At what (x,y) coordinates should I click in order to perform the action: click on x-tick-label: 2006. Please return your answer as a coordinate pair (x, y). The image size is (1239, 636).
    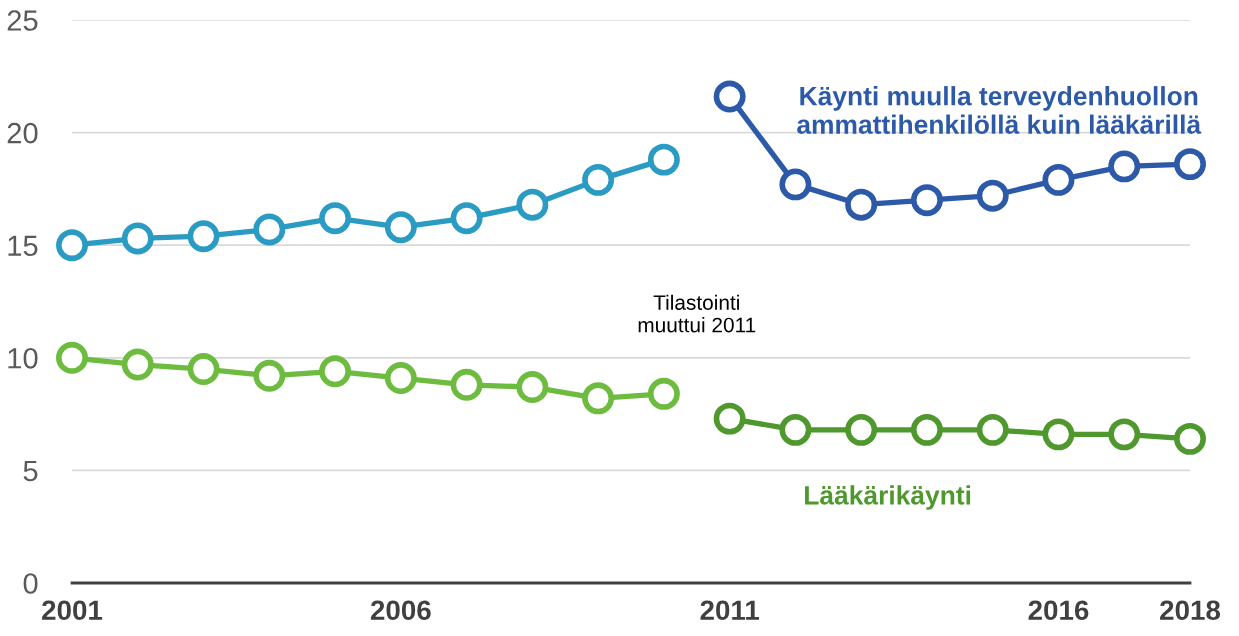
    Looking at the image, I should click on (400, 610).